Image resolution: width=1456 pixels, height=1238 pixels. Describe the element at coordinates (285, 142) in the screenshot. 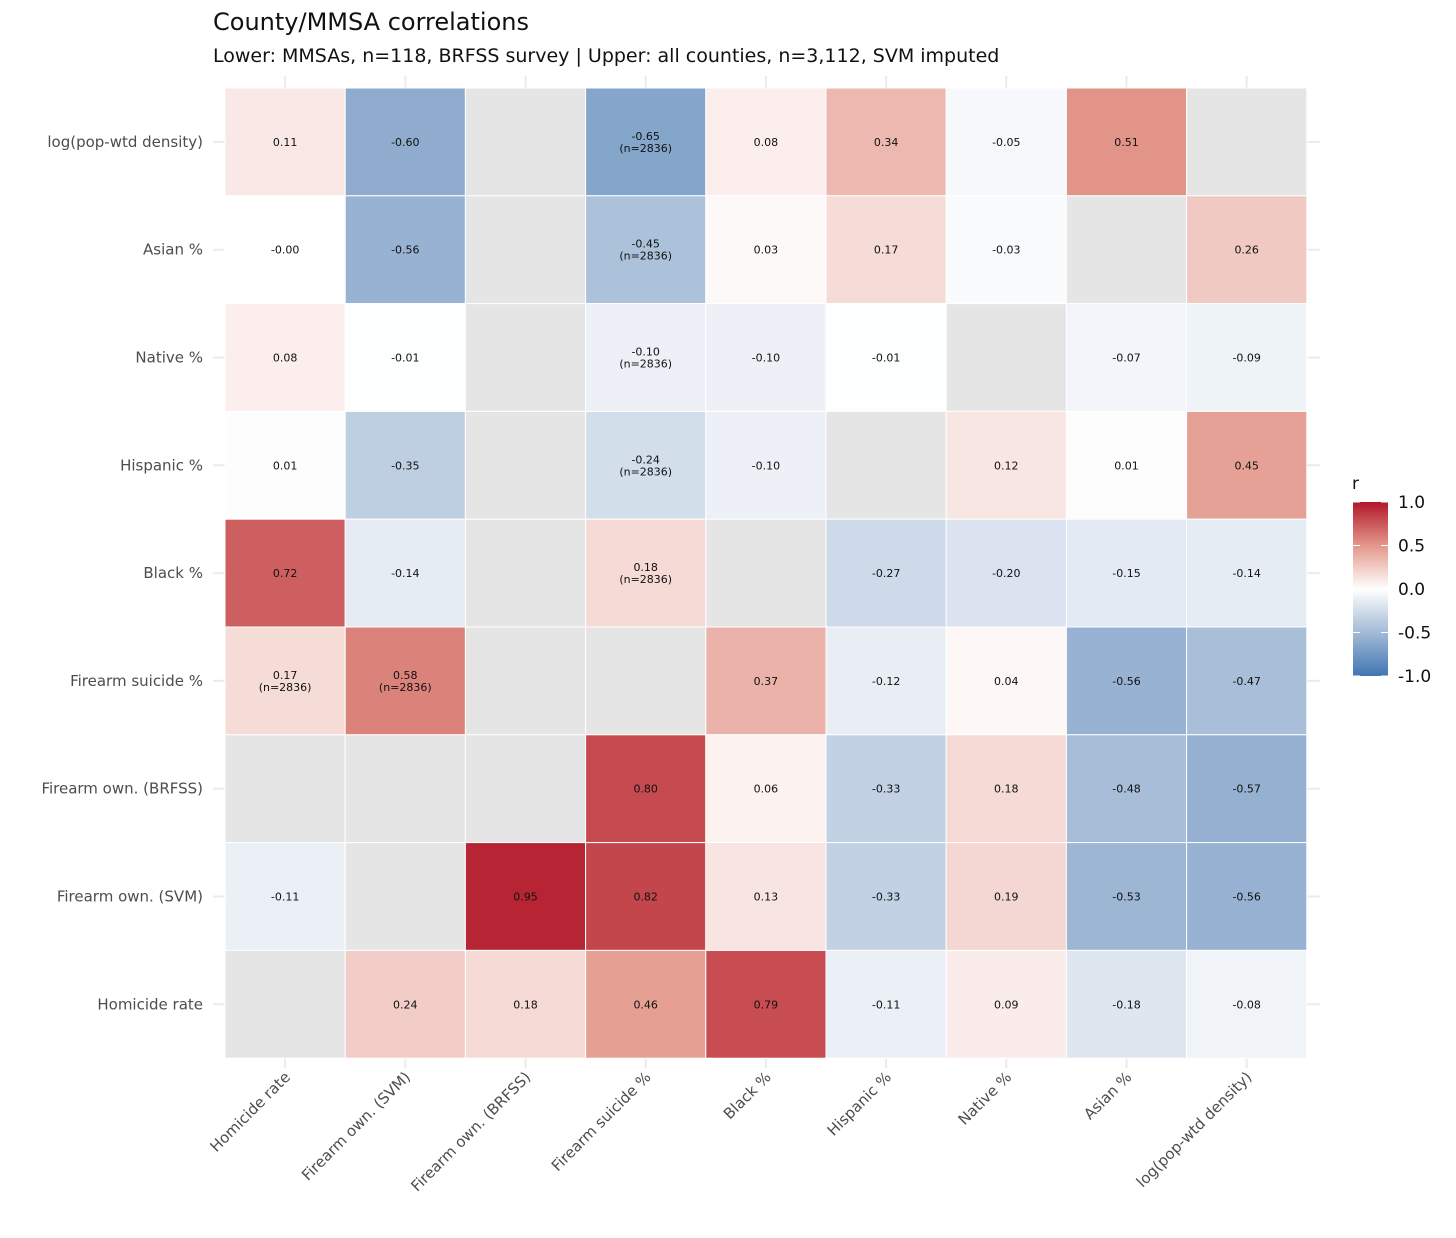

I see `cell-value-label: 0.11` at that location.